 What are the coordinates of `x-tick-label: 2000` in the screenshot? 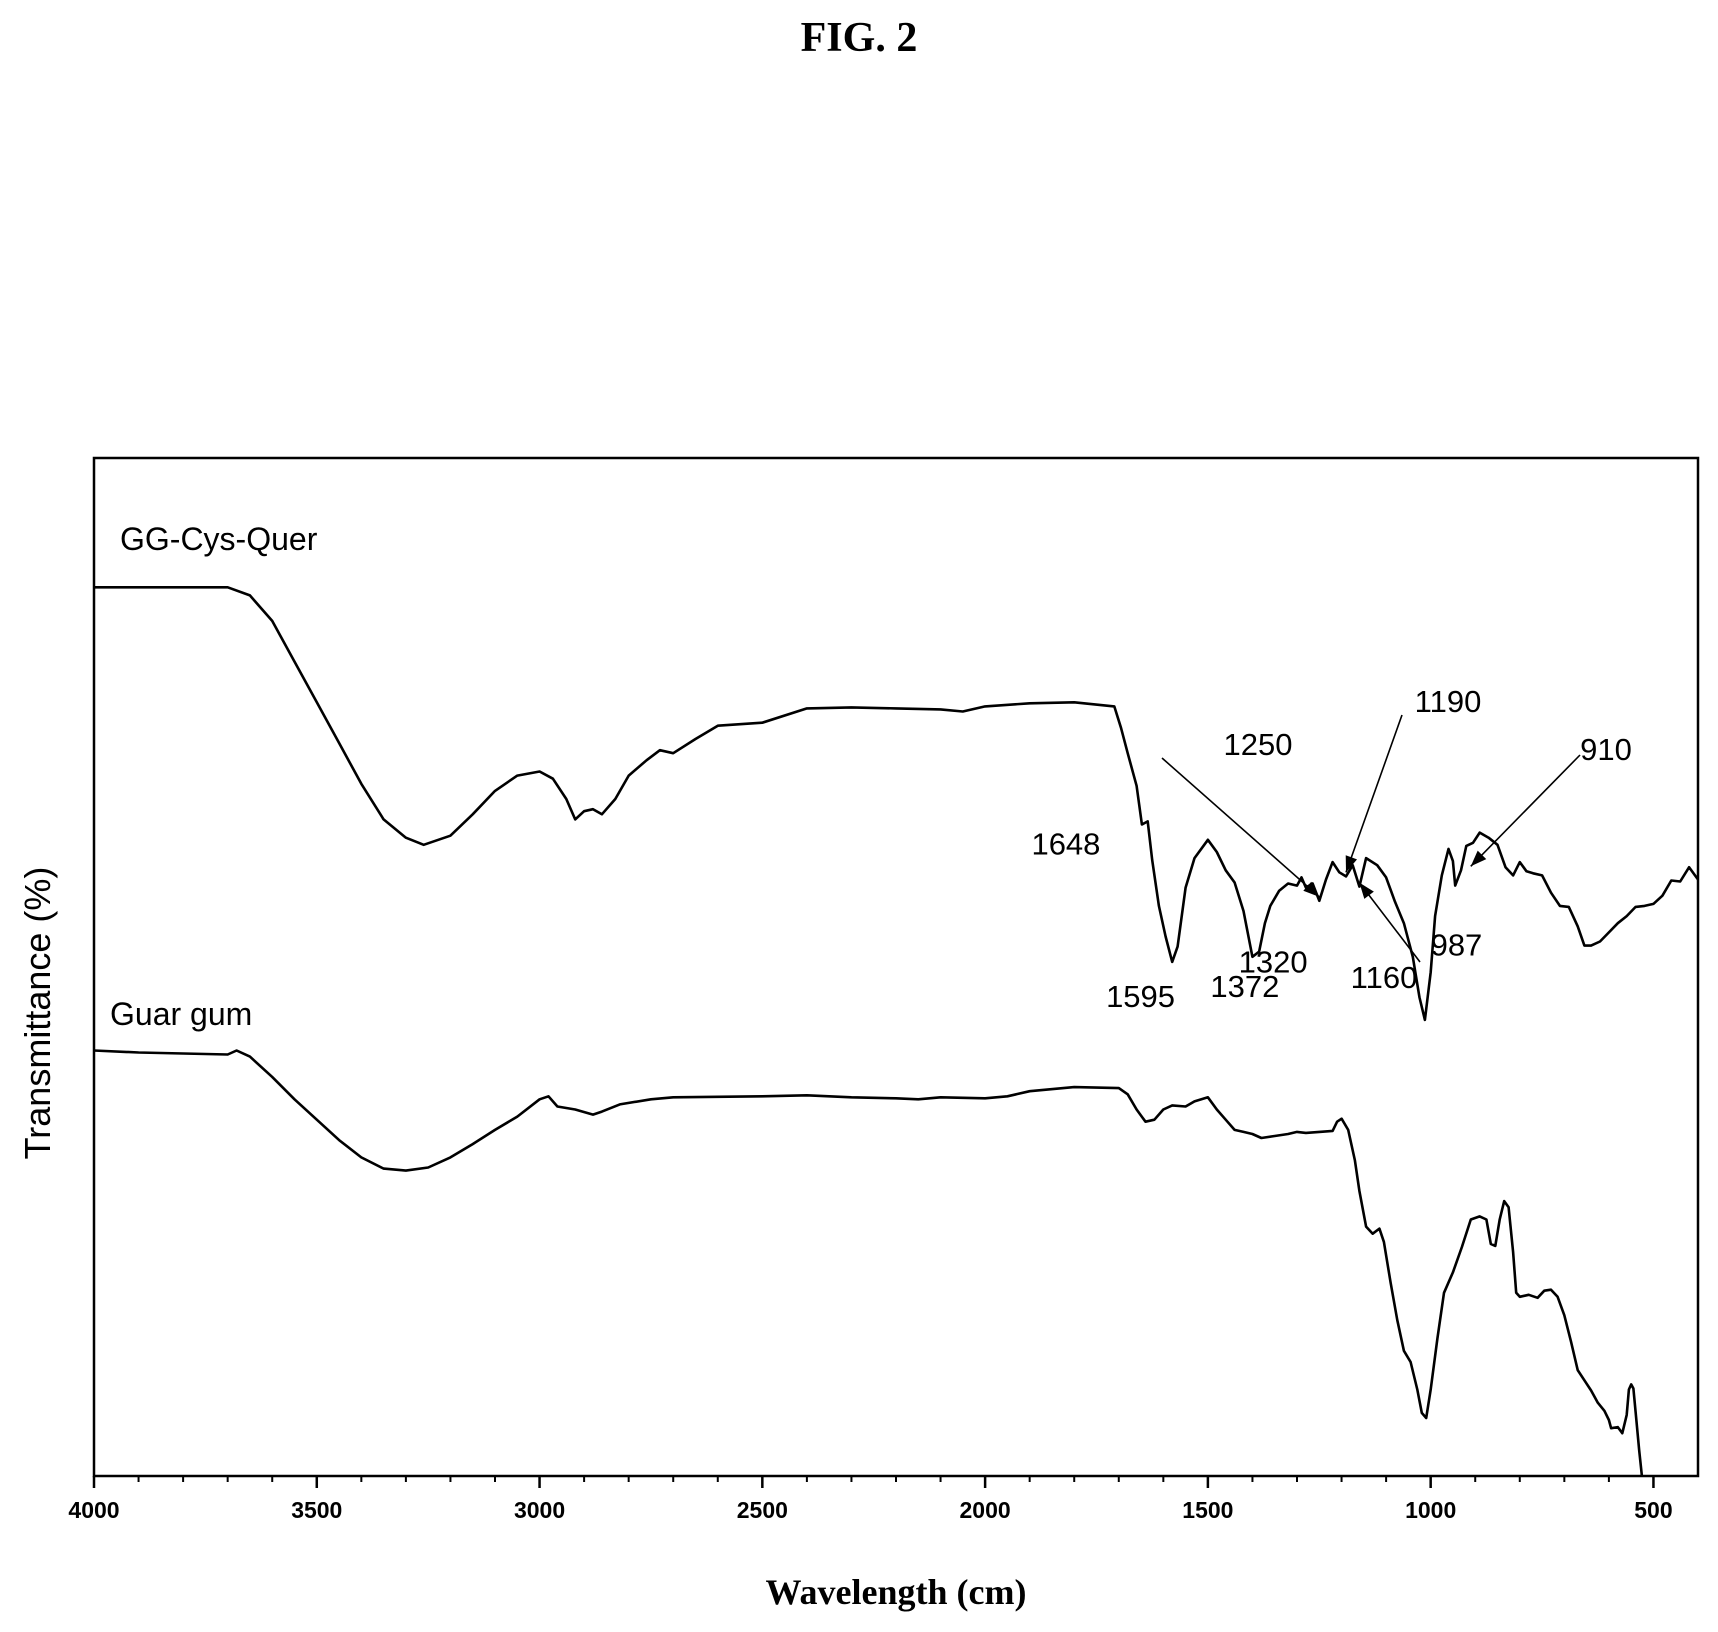 It's located at (985, 1510).